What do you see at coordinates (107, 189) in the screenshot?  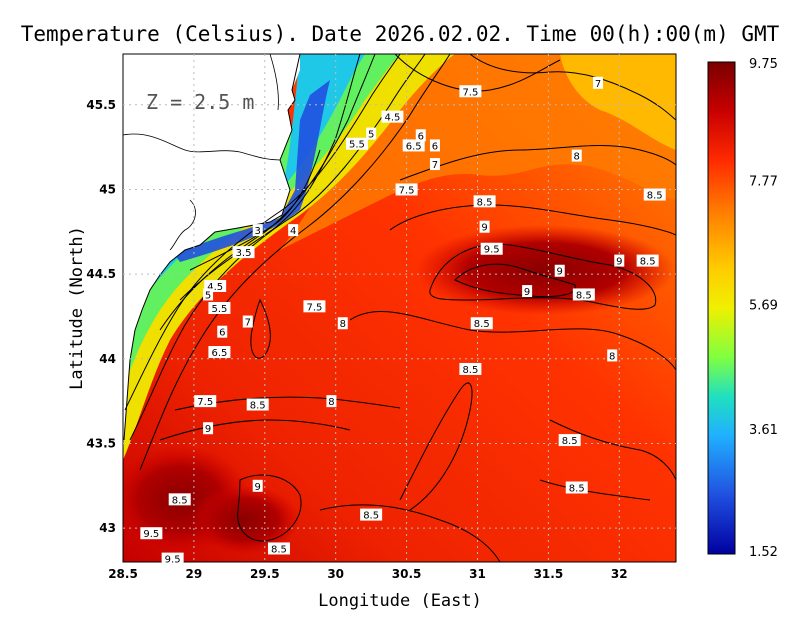 I see `y-tick-label: 45` at bounding box center [107, 189].